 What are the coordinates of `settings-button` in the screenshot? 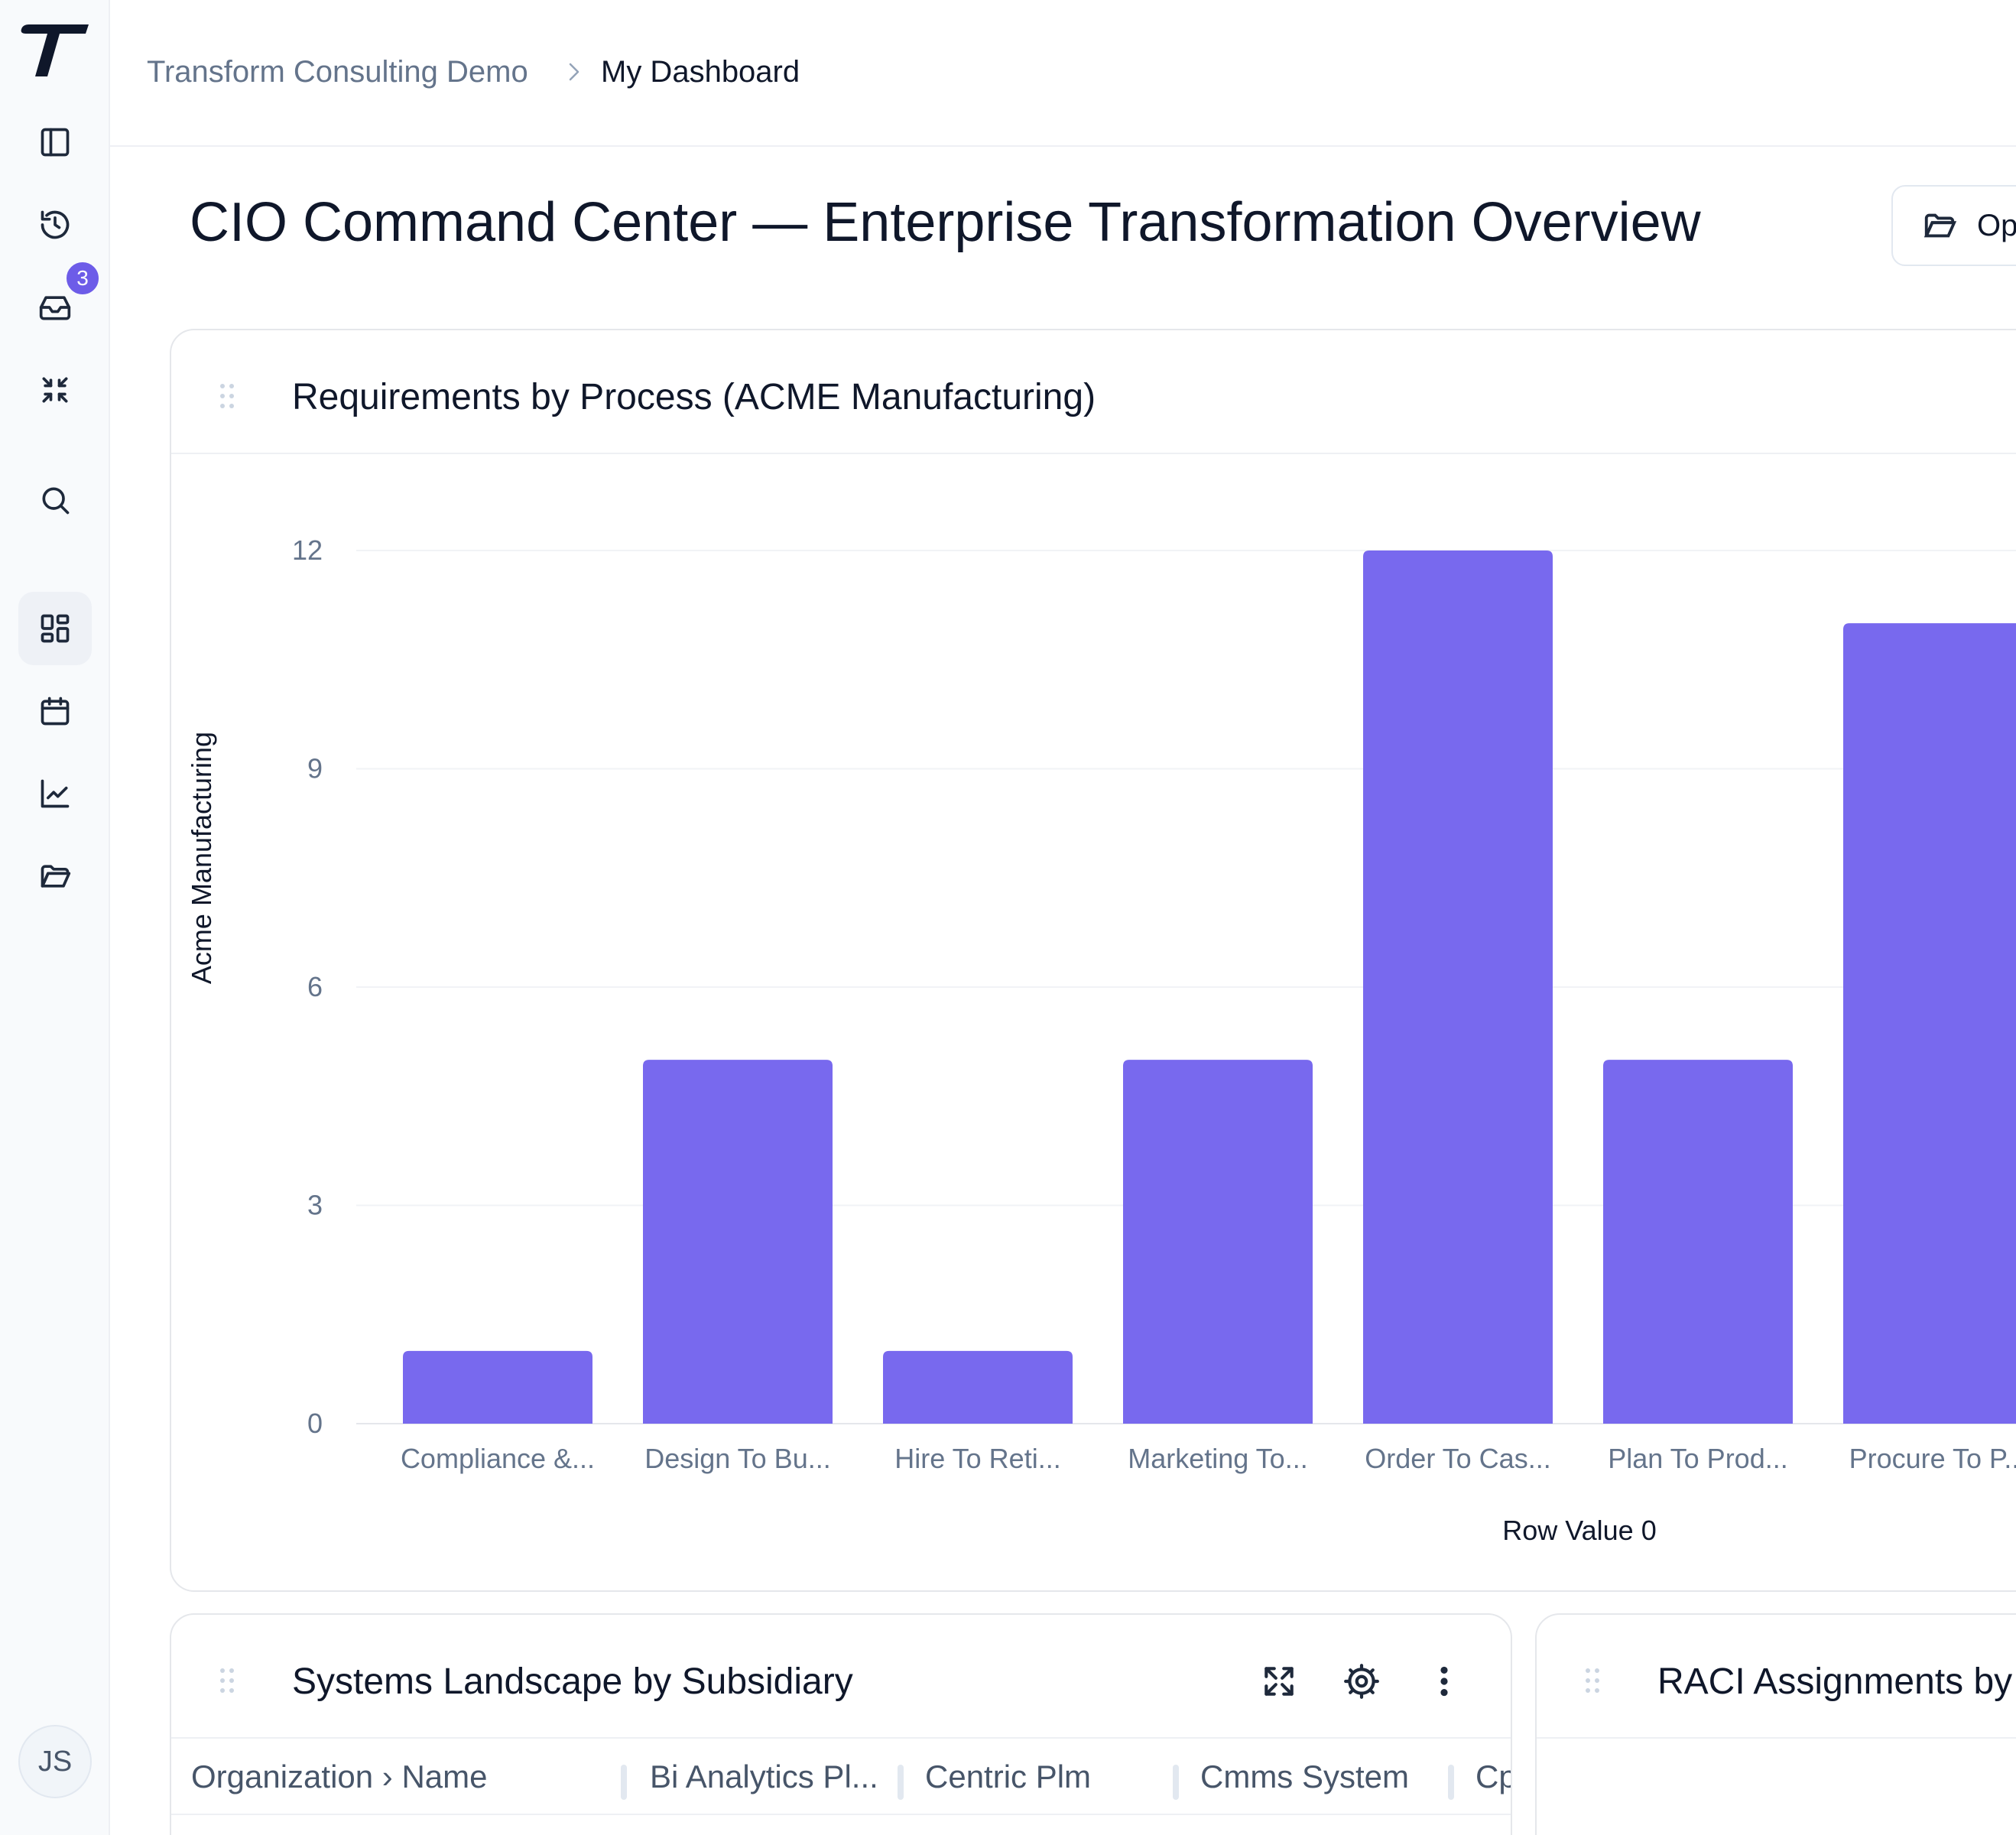 It's located at (1361, 1681).